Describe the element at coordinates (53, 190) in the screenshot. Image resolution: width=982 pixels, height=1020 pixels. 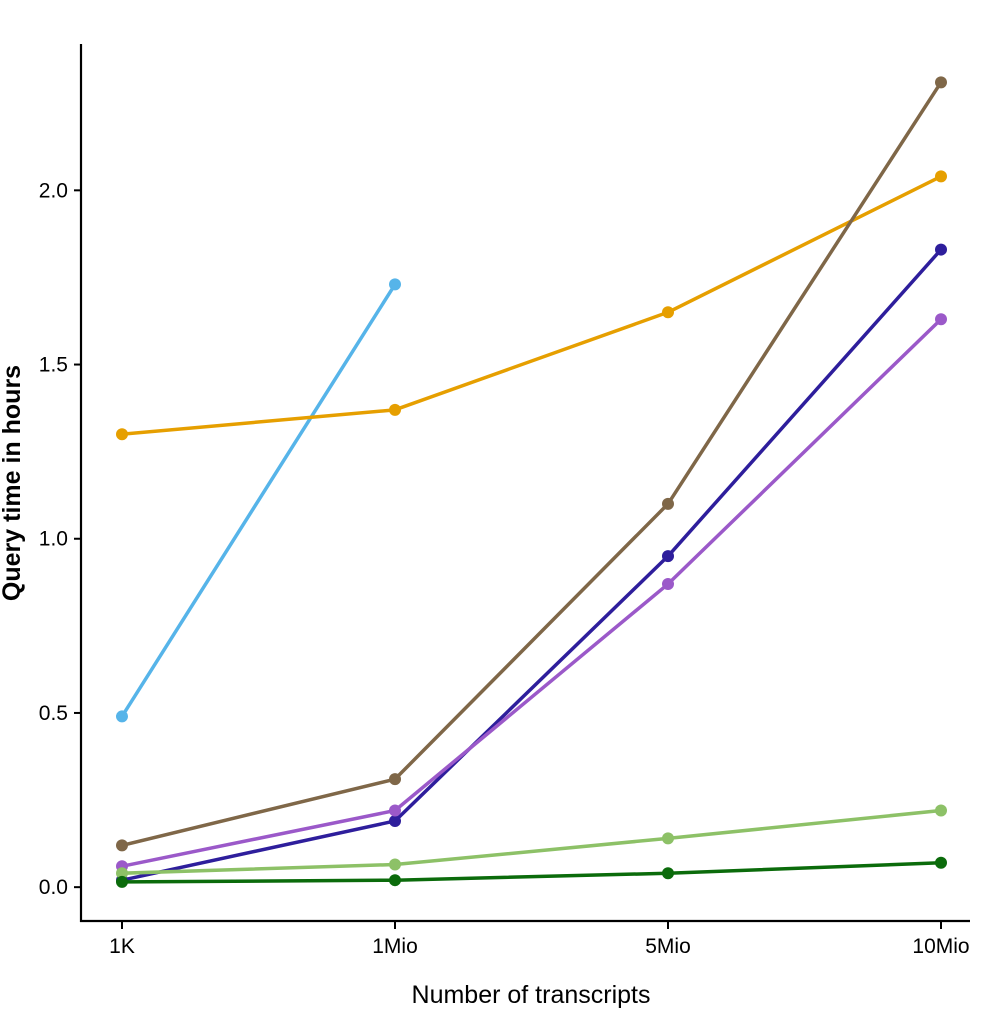
I see `y-tick-label: 2.0` at that location.